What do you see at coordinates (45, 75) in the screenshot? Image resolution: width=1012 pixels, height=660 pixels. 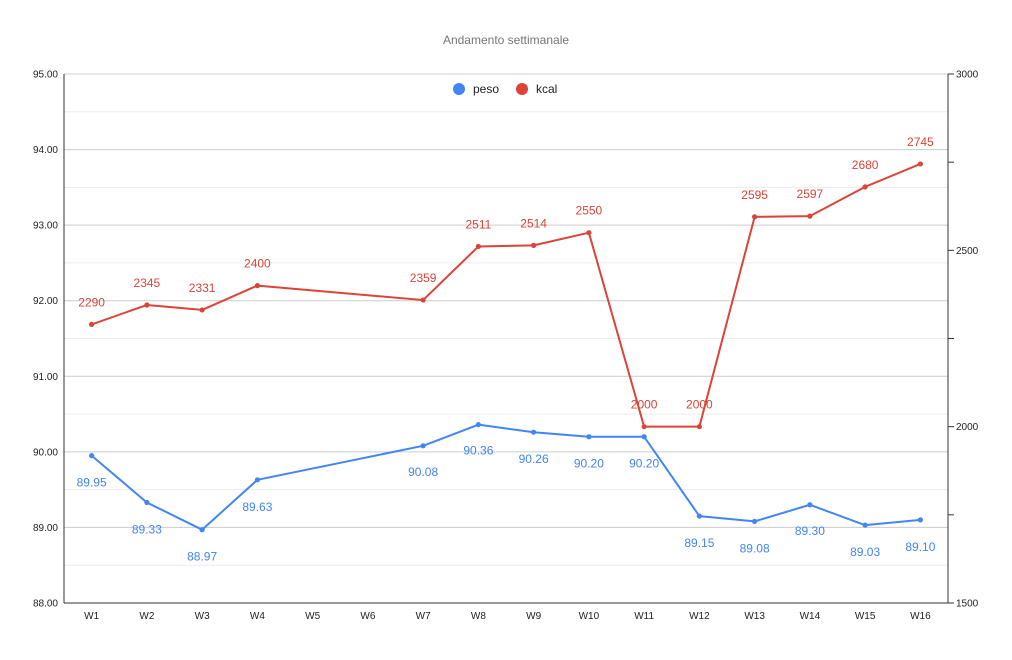 I see `y-left-tick-label: 95.00` at bounding box center [45, 75].